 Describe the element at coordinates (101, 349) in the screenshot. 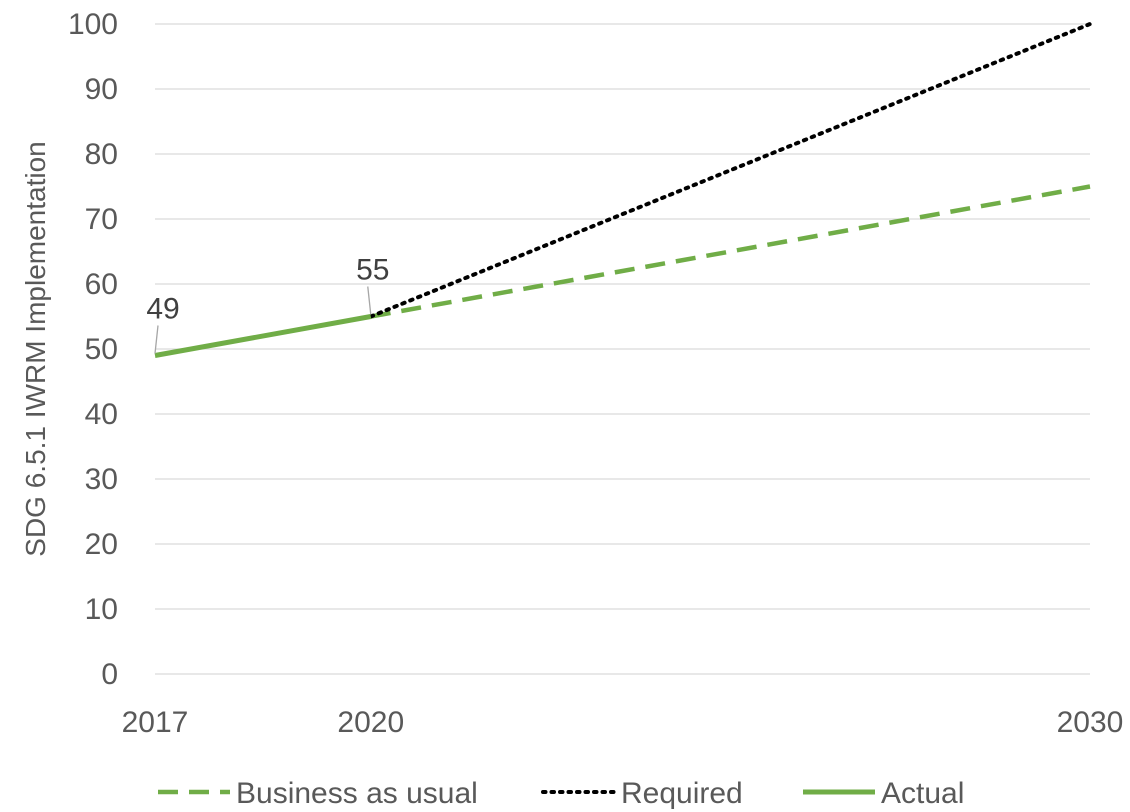

I see `y-tick-label: 50` at that location.